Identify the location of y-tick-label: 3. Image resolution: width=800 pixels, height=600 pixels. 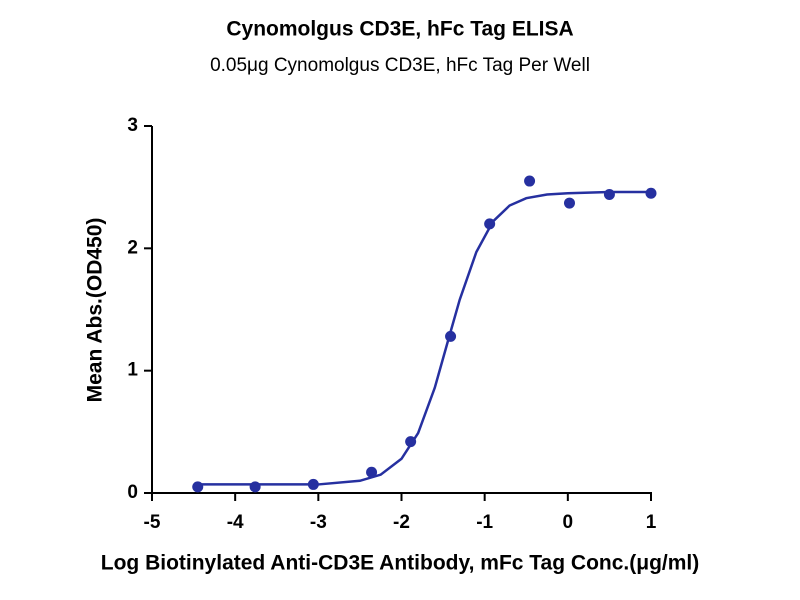
(132, 125).